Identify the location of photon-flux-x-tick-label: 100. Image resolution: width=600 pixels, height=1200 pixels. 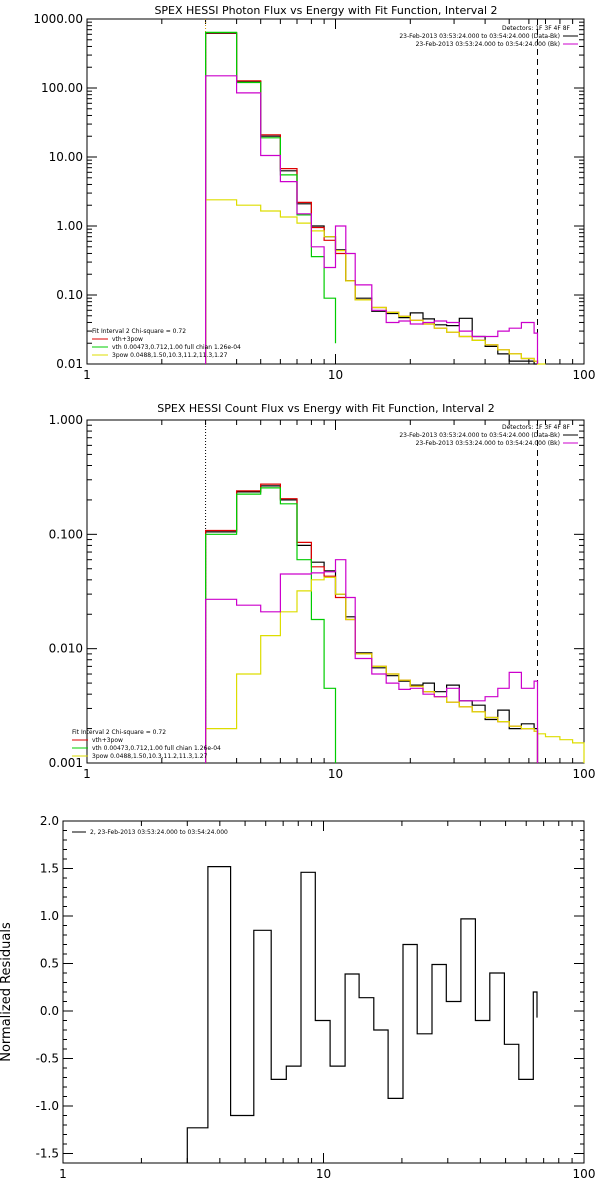
(584, 375).